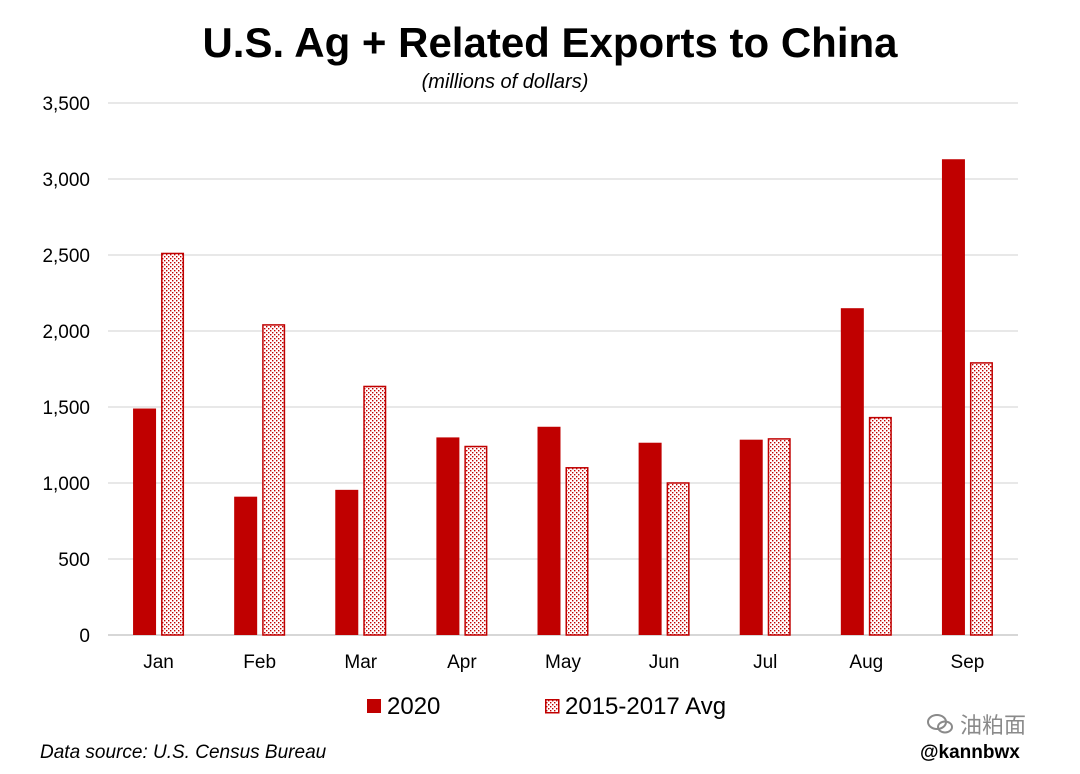 The image size is (1080, 774). I want to click on x-tick-label: Apr, so click(462, 662).